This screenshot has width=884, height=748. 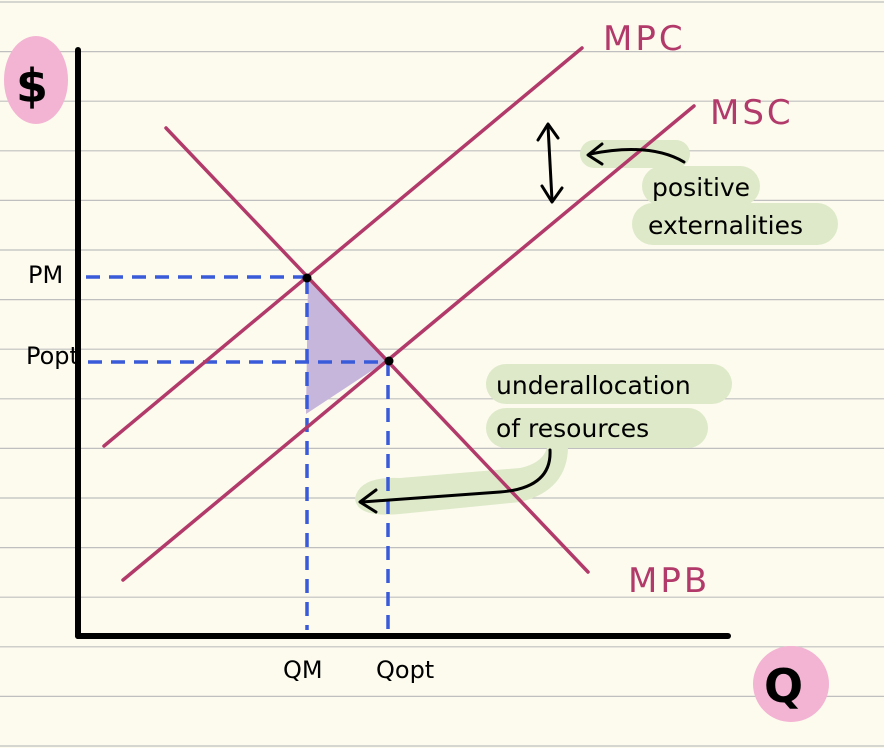 I want to click on externality-pointer-arrow, so click(x=636, y=154).